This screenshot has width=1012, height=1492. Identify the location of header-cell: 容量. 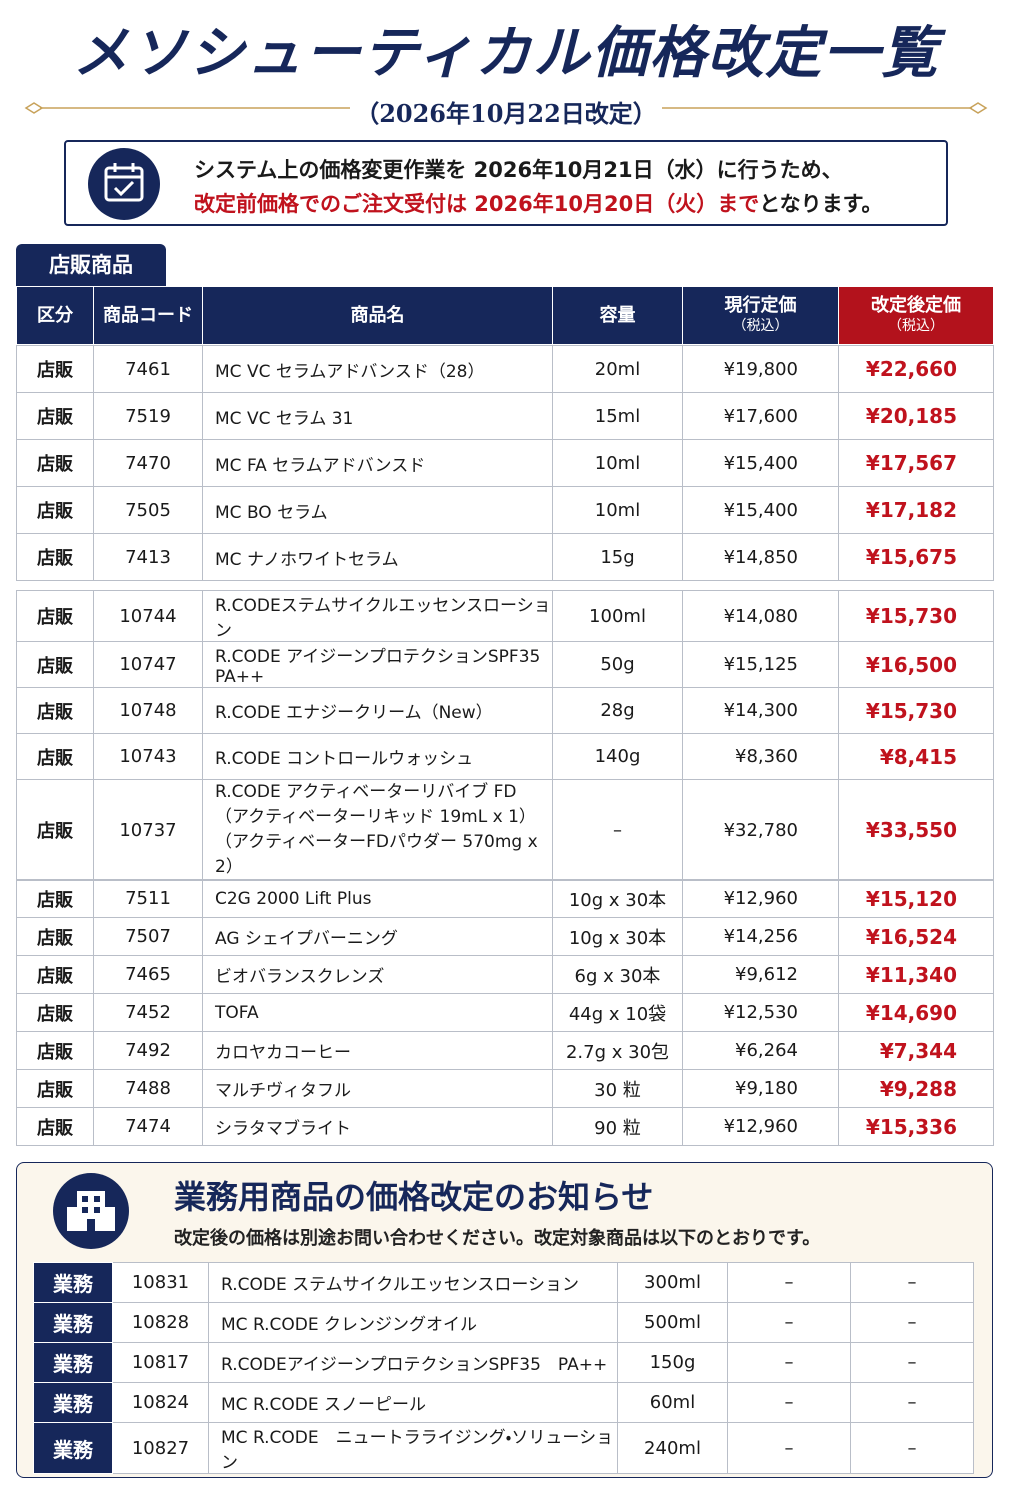
(617, 315).